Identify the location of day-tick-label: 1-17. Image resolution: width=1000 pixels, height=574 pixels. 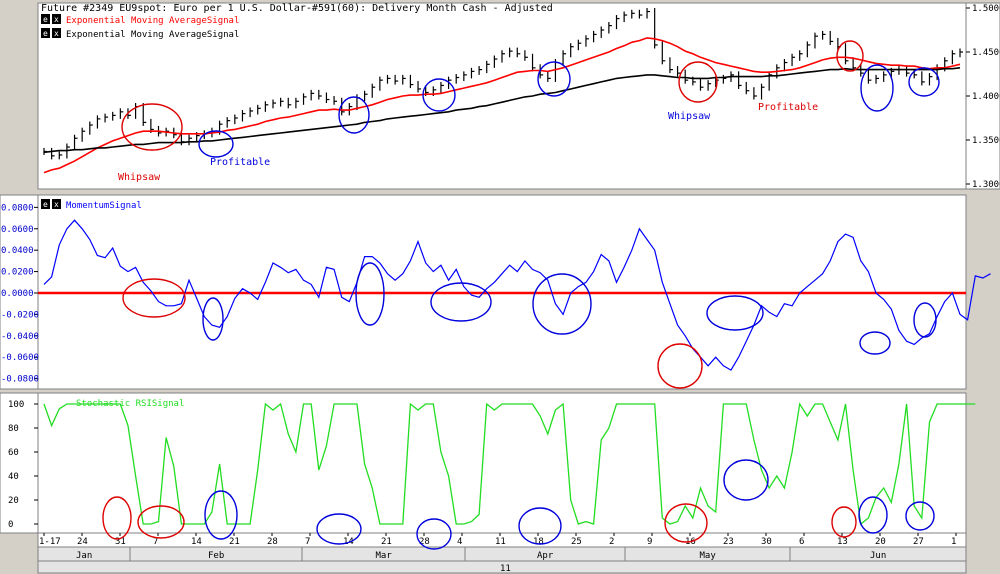
(50, 542).